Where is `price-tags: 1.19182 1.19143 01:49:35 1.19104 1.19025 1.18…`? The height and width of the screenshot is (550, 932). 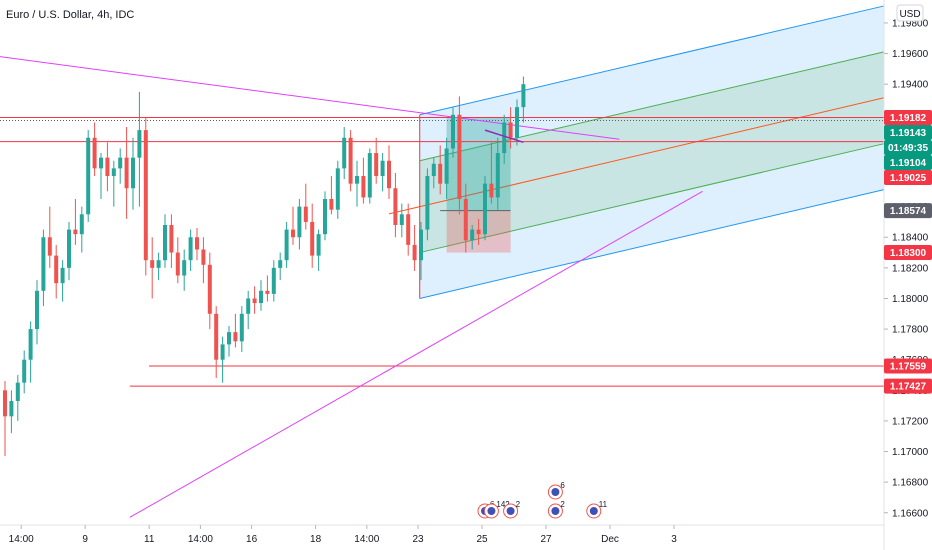 price-tags: 1.19182 1.19143 01:49:35 1.19104 1.19025 1.18… is located at coordinates (908, 252).